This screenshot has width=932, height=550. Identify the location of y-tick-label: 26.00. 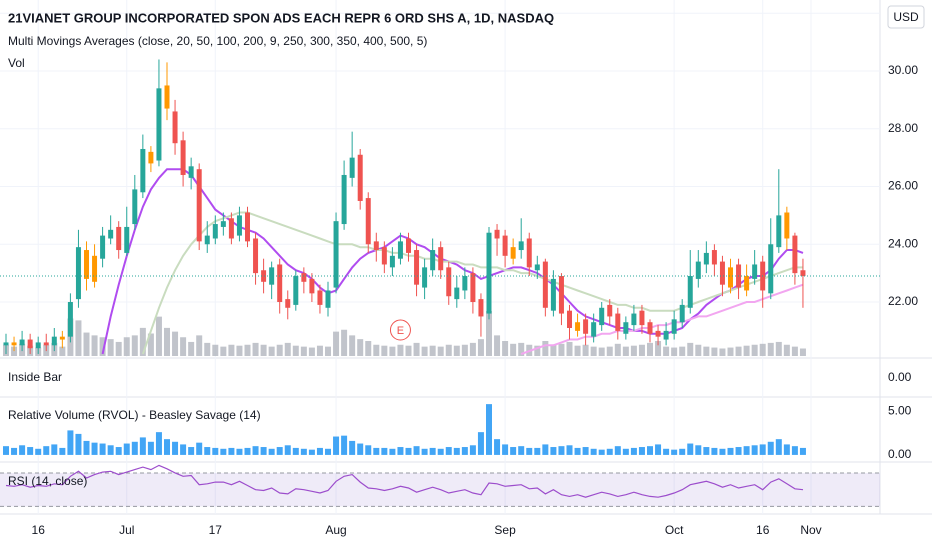
(903, 186).